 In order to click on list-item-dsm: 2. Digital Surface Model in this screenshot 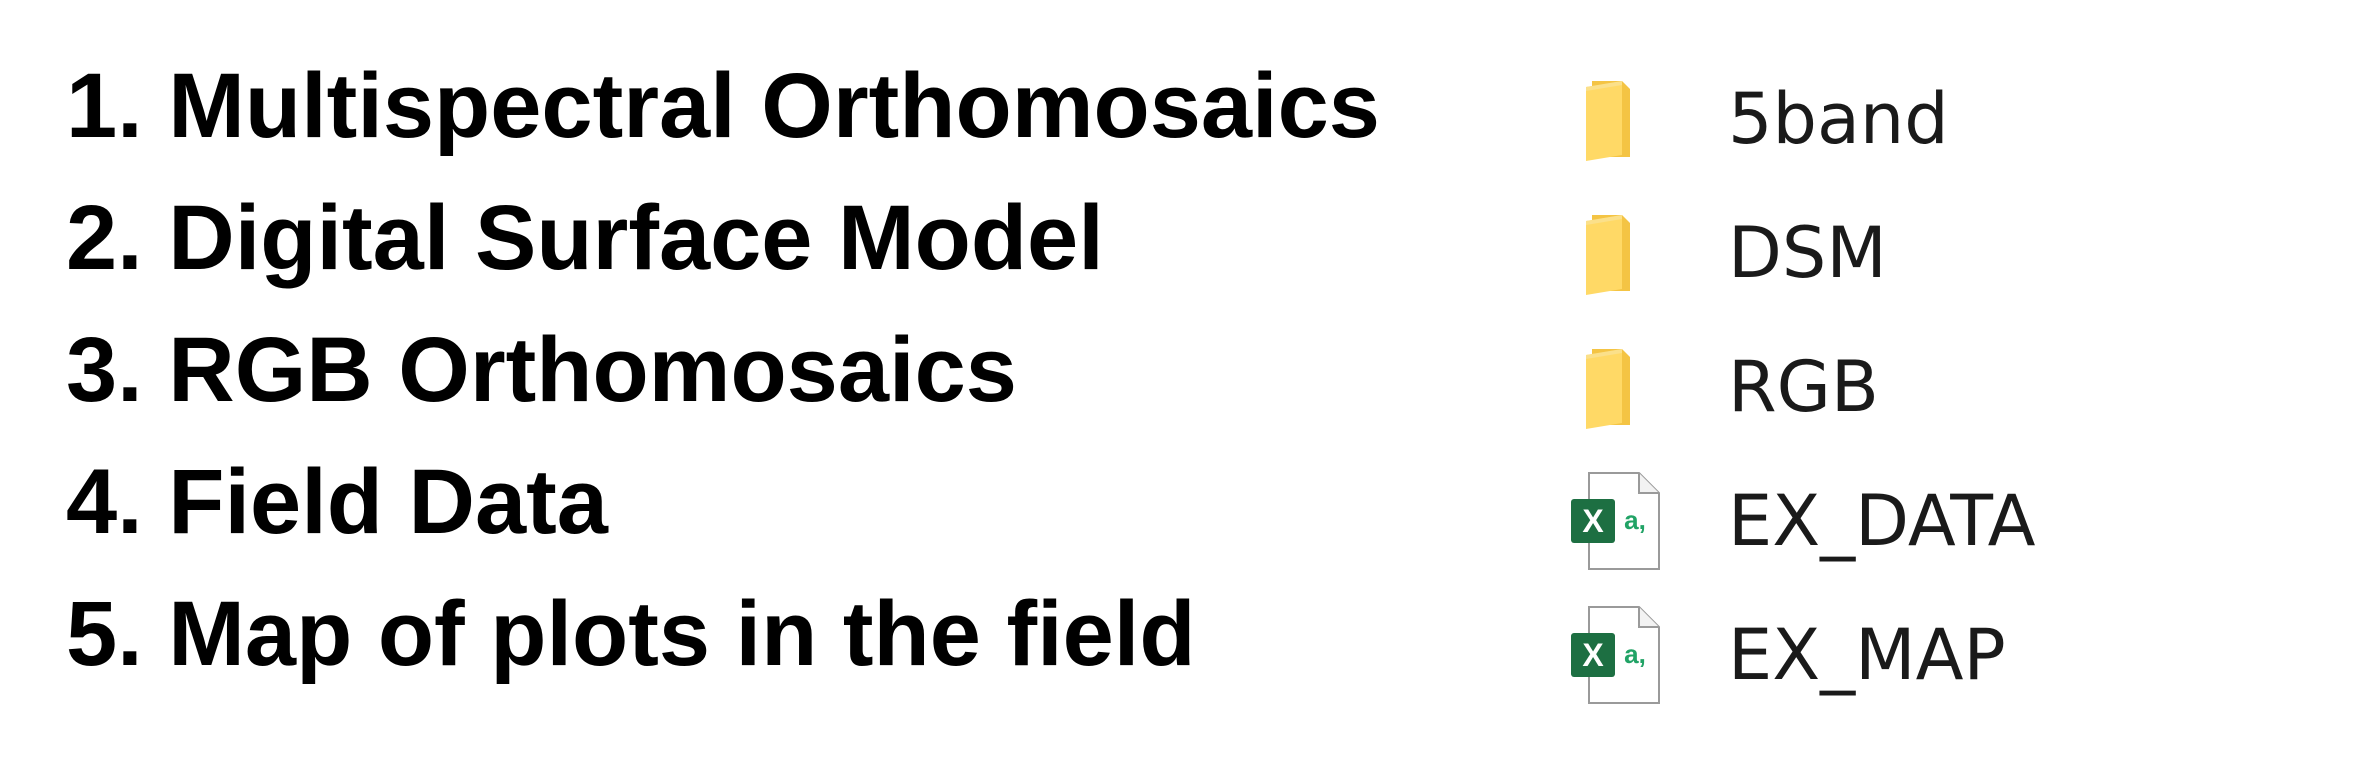, I will do `click(585, 238)`.